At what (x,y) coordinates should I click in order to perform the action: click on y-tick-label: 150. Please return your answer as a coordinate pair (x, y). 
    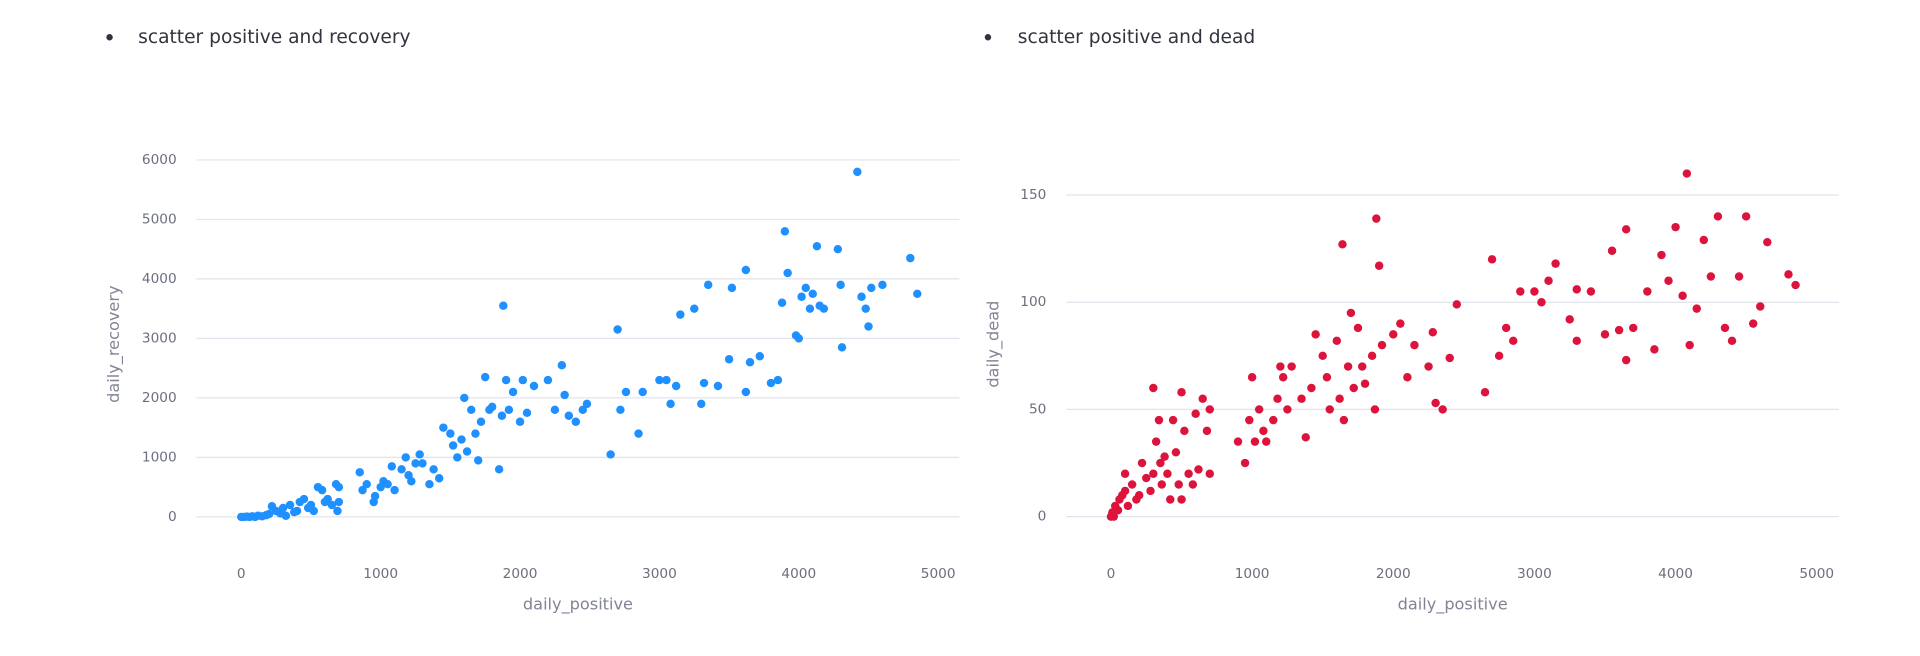
    Looking at the image, I should click on (1033, 195).